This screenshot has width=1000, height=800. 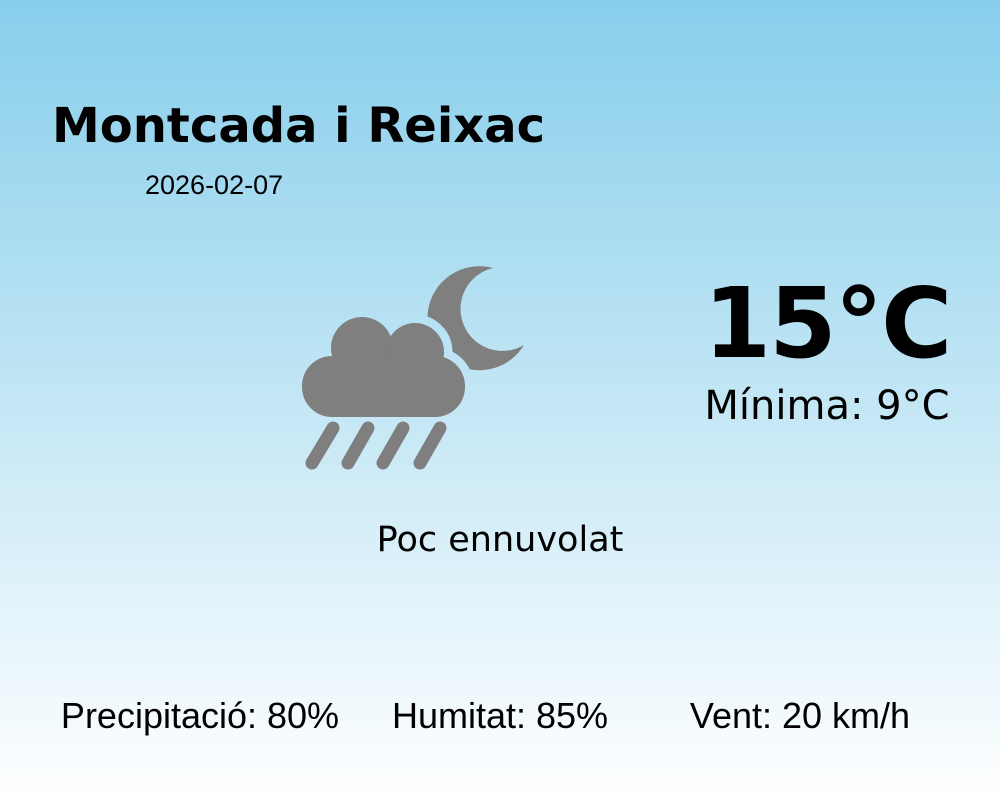 What do you see at coordinates (800, 715) in the screenshot?
I see `wind-stat: Vent: 20 km/h` at bounding box center [800, 715].